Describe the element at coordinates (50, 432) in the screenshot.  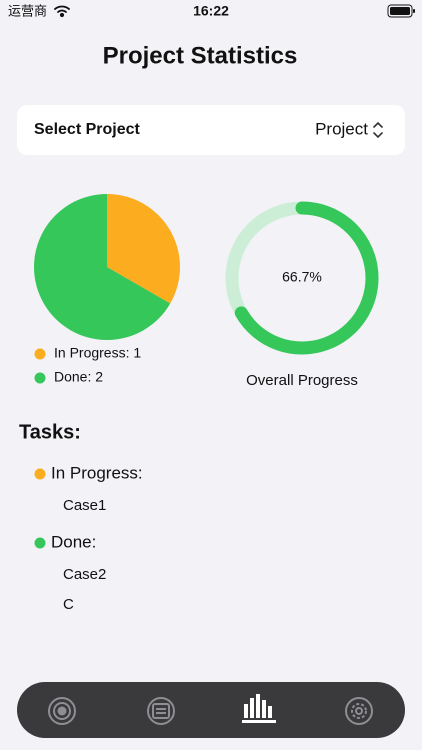
I see `tasks-title: Tasks:` at that location.